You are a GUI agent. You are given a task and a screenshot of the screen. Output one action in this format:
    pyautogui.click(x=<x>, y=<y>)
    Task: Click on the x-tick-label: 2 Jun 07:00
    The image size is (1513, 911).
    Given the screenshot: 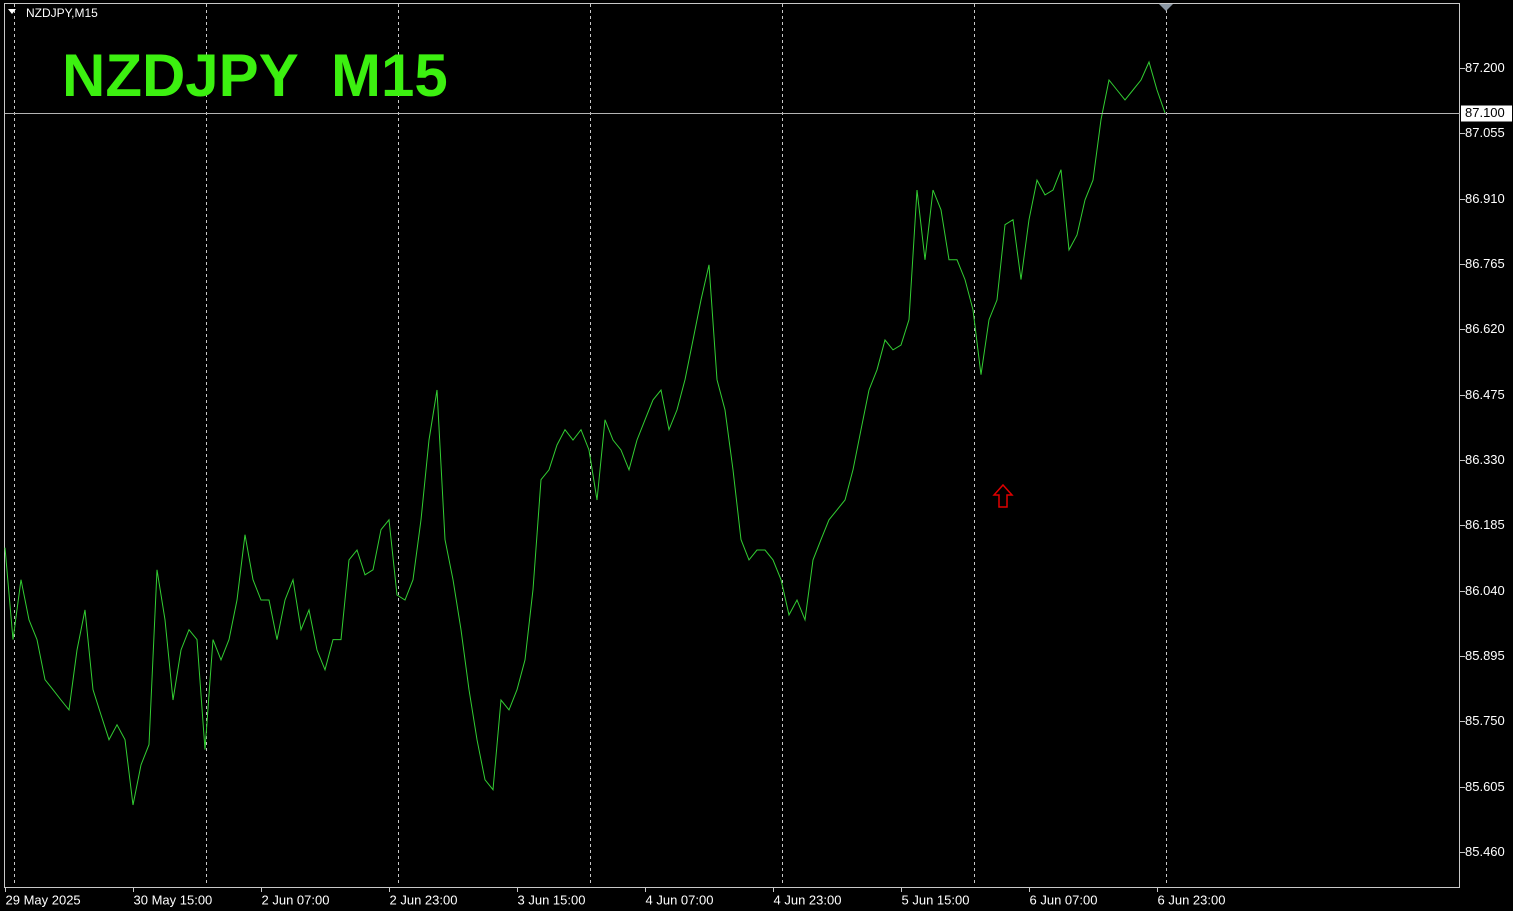 What is the action you would take?
    pyautogui.click(x=296, y=899)
    